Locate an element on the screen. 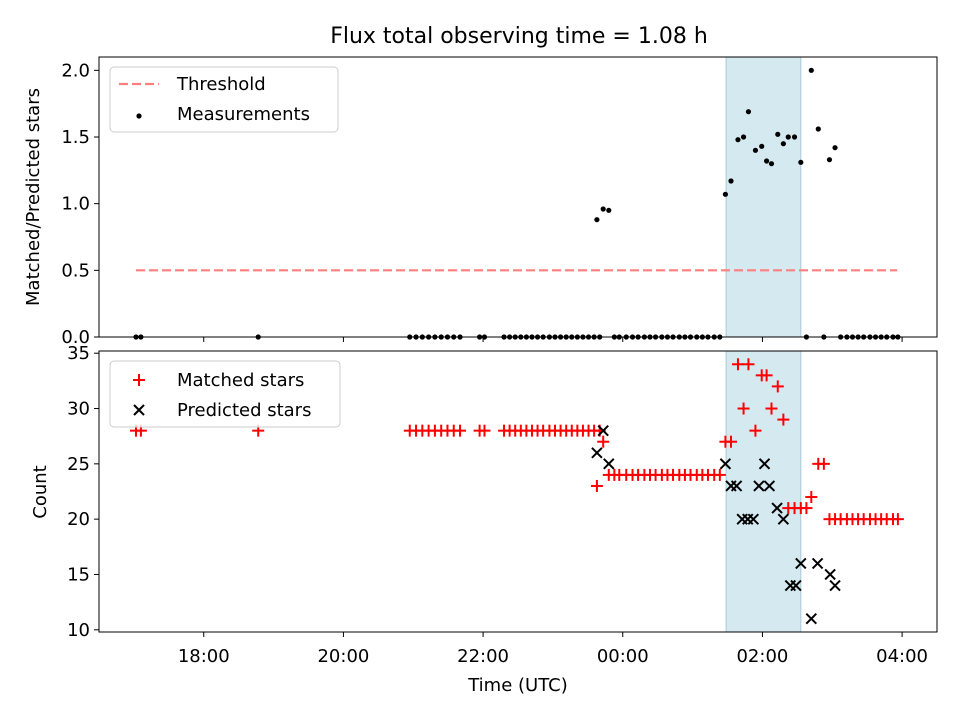  observing-window-span-top is located at coordinates (763, 197).